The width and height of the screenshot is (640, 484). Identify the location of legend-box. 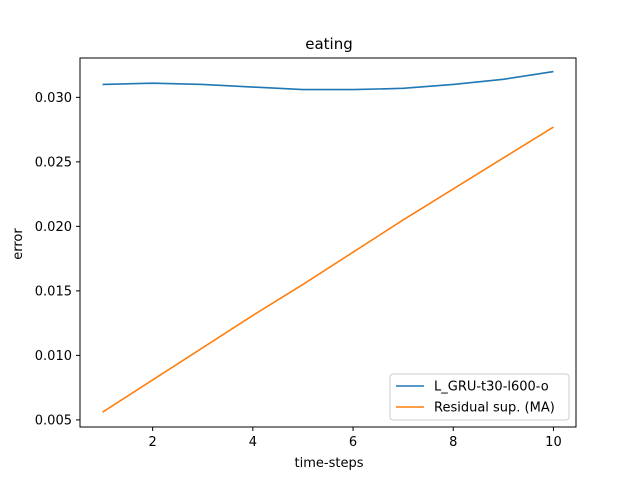
(479, 397).